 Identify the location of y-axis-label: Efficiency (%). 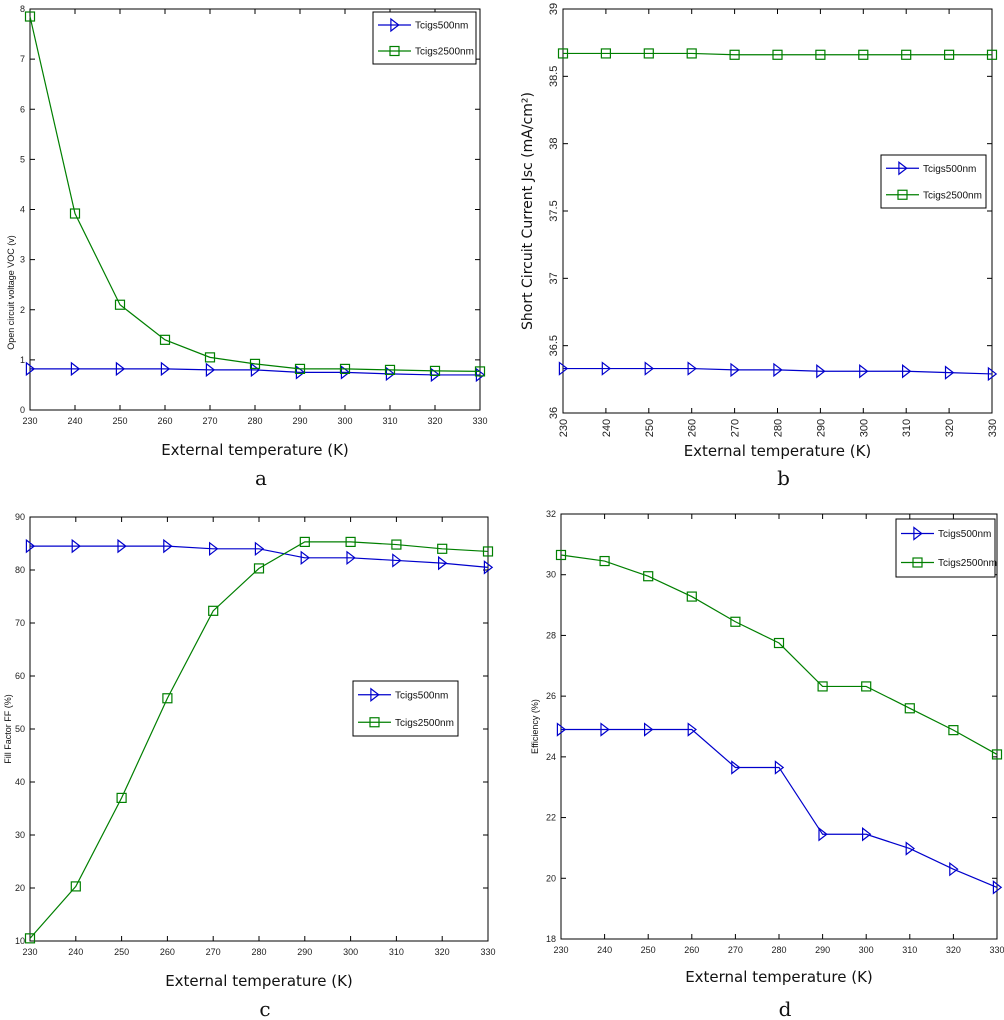
(535, 726).